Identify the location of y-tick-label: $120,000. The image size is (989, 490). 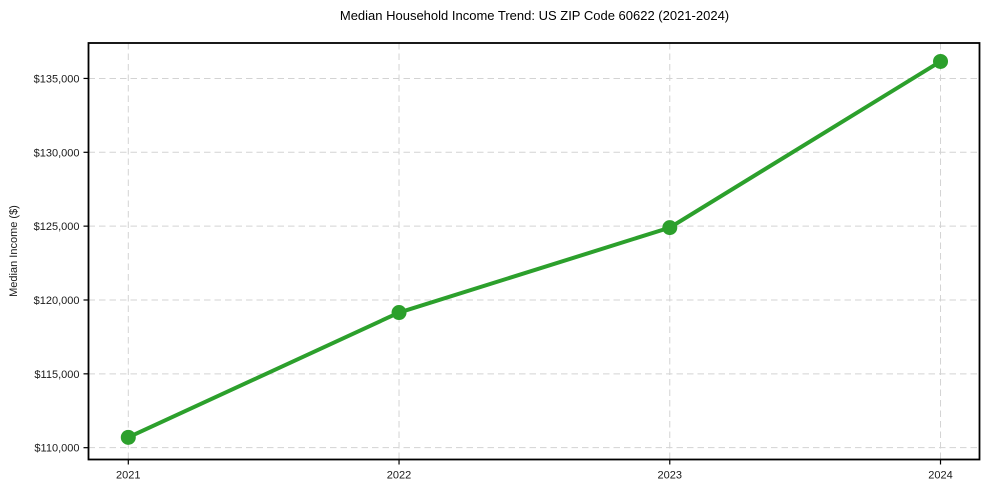
(57, 301).